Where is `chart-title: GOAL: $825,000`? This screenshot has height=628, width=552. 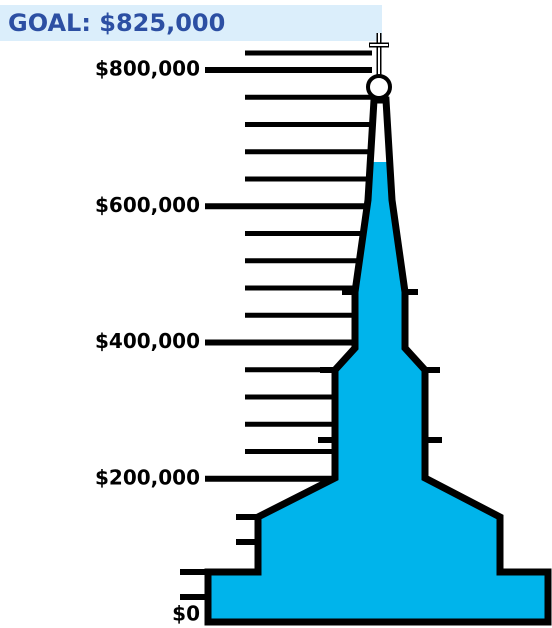
chart-title: GOAL: $825,000 is located at coordinates (116, 23).